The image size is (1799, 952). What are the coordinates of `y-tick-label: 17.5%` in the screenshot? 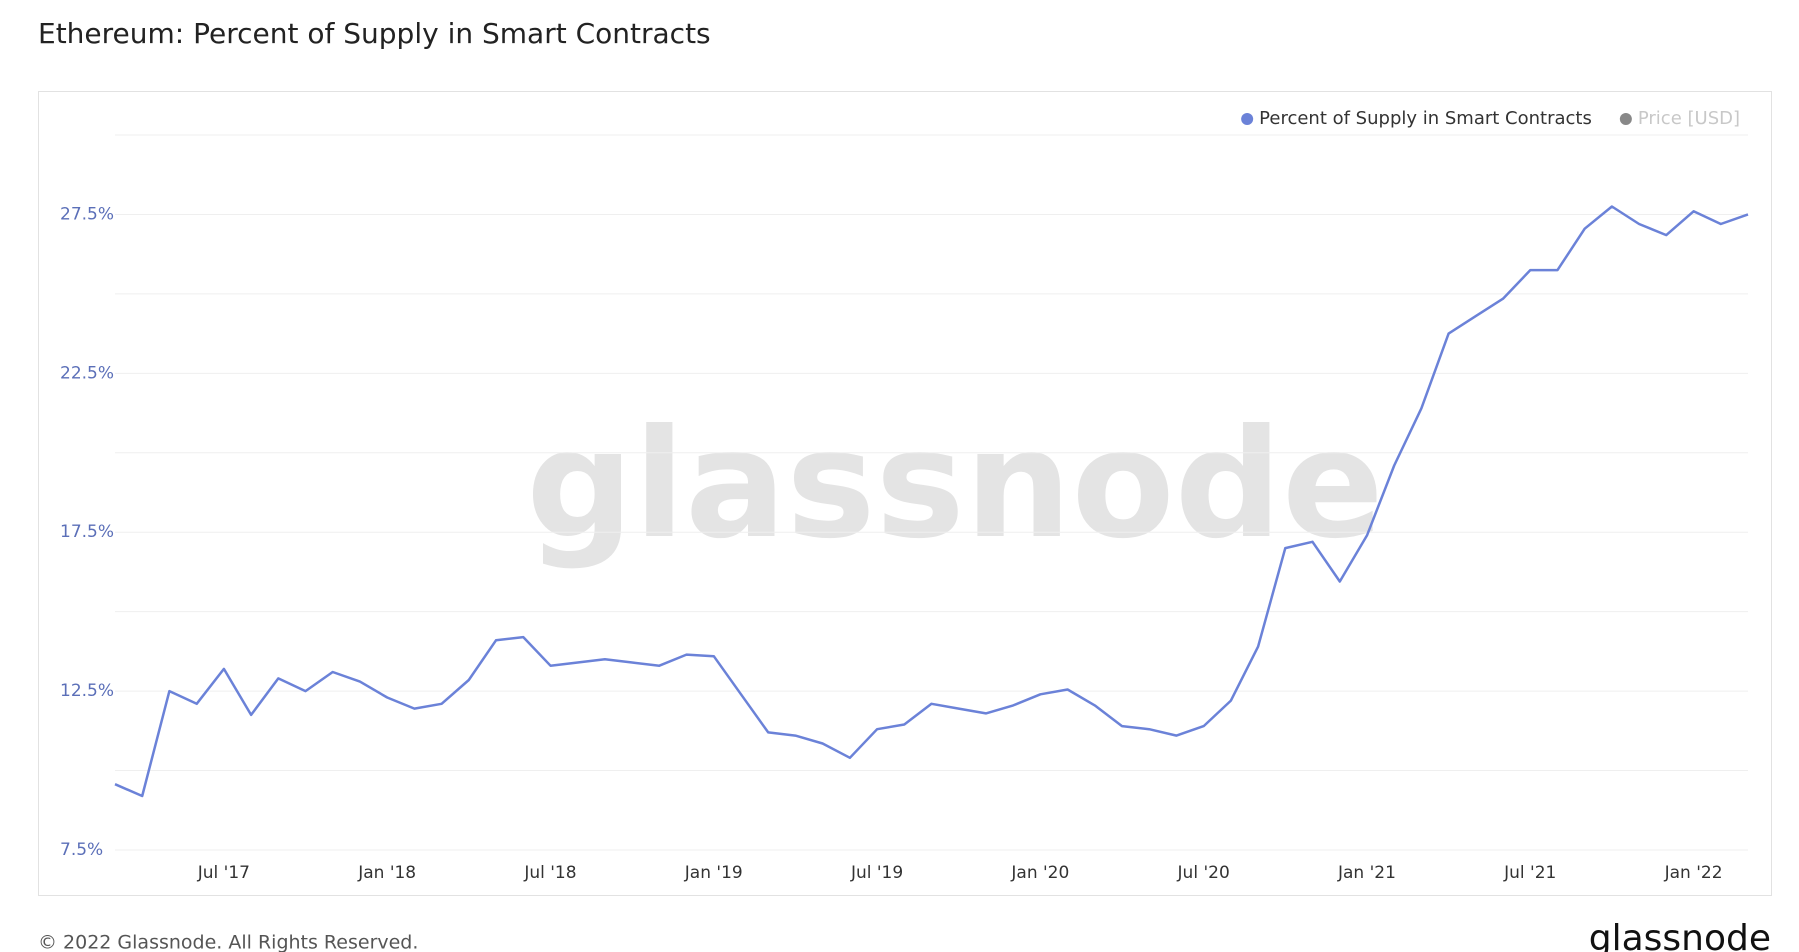 It's located at (87, 532).